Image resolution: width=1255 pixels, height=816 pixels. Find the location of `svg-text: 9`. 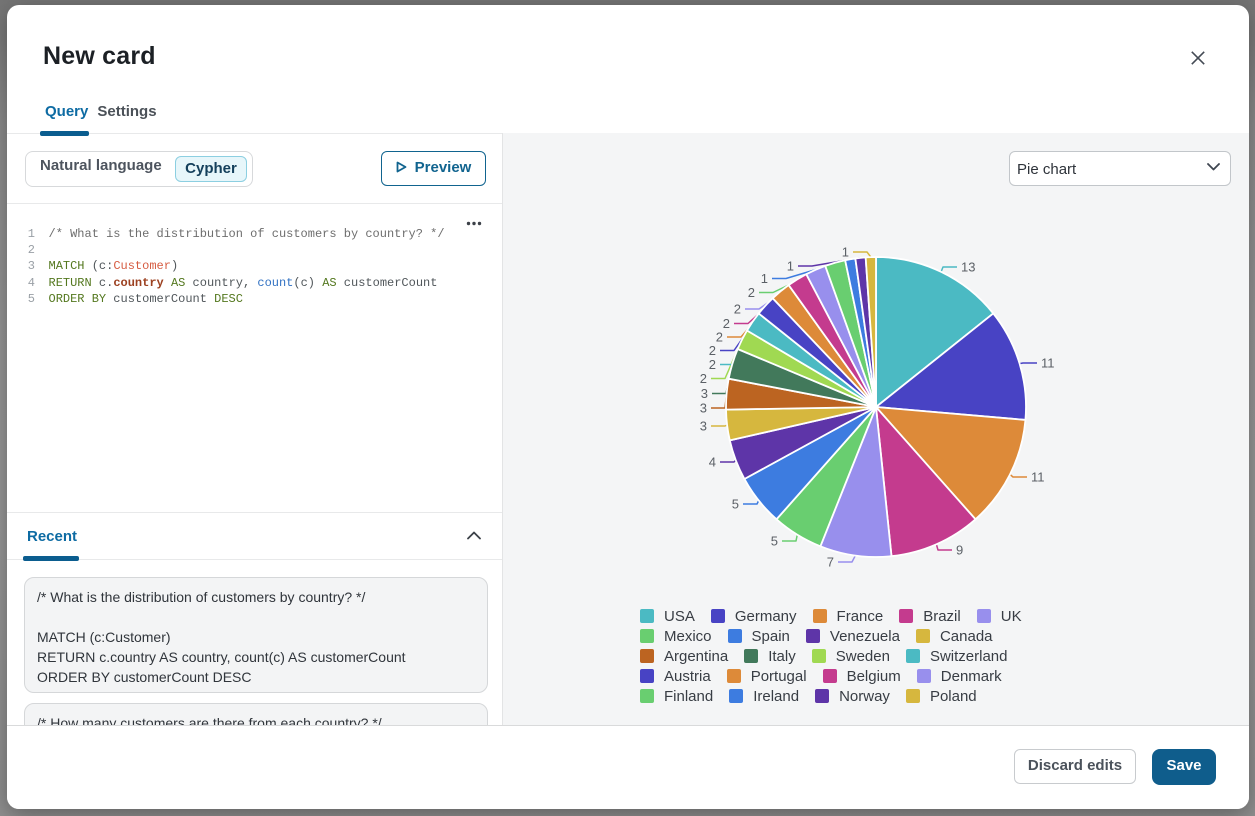

svg-text: 9 is located at coordinates (959, 550).